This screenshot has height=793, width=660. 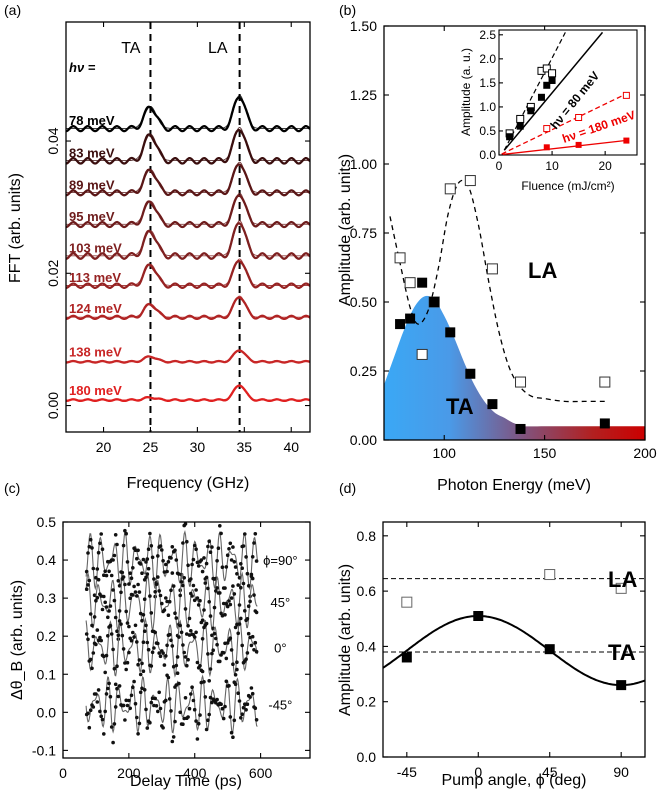 What do you see at coordinates (53, 272) in the screenshot?
I see `panel-a-ytick-label: 0.02` at bounding box center [53, 272].